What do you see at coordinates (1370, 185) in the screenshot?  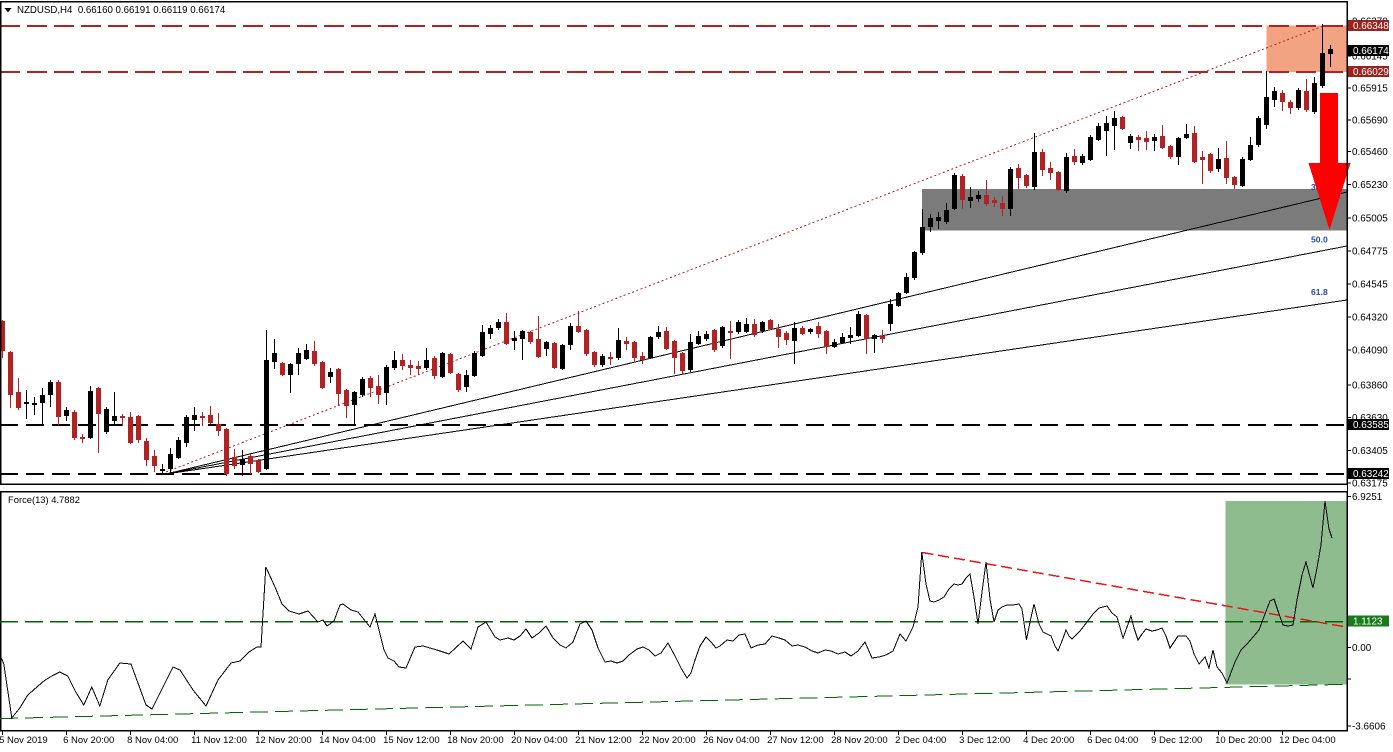 I see `svg-text: 0.65230` at bounding box center [1370, 185].